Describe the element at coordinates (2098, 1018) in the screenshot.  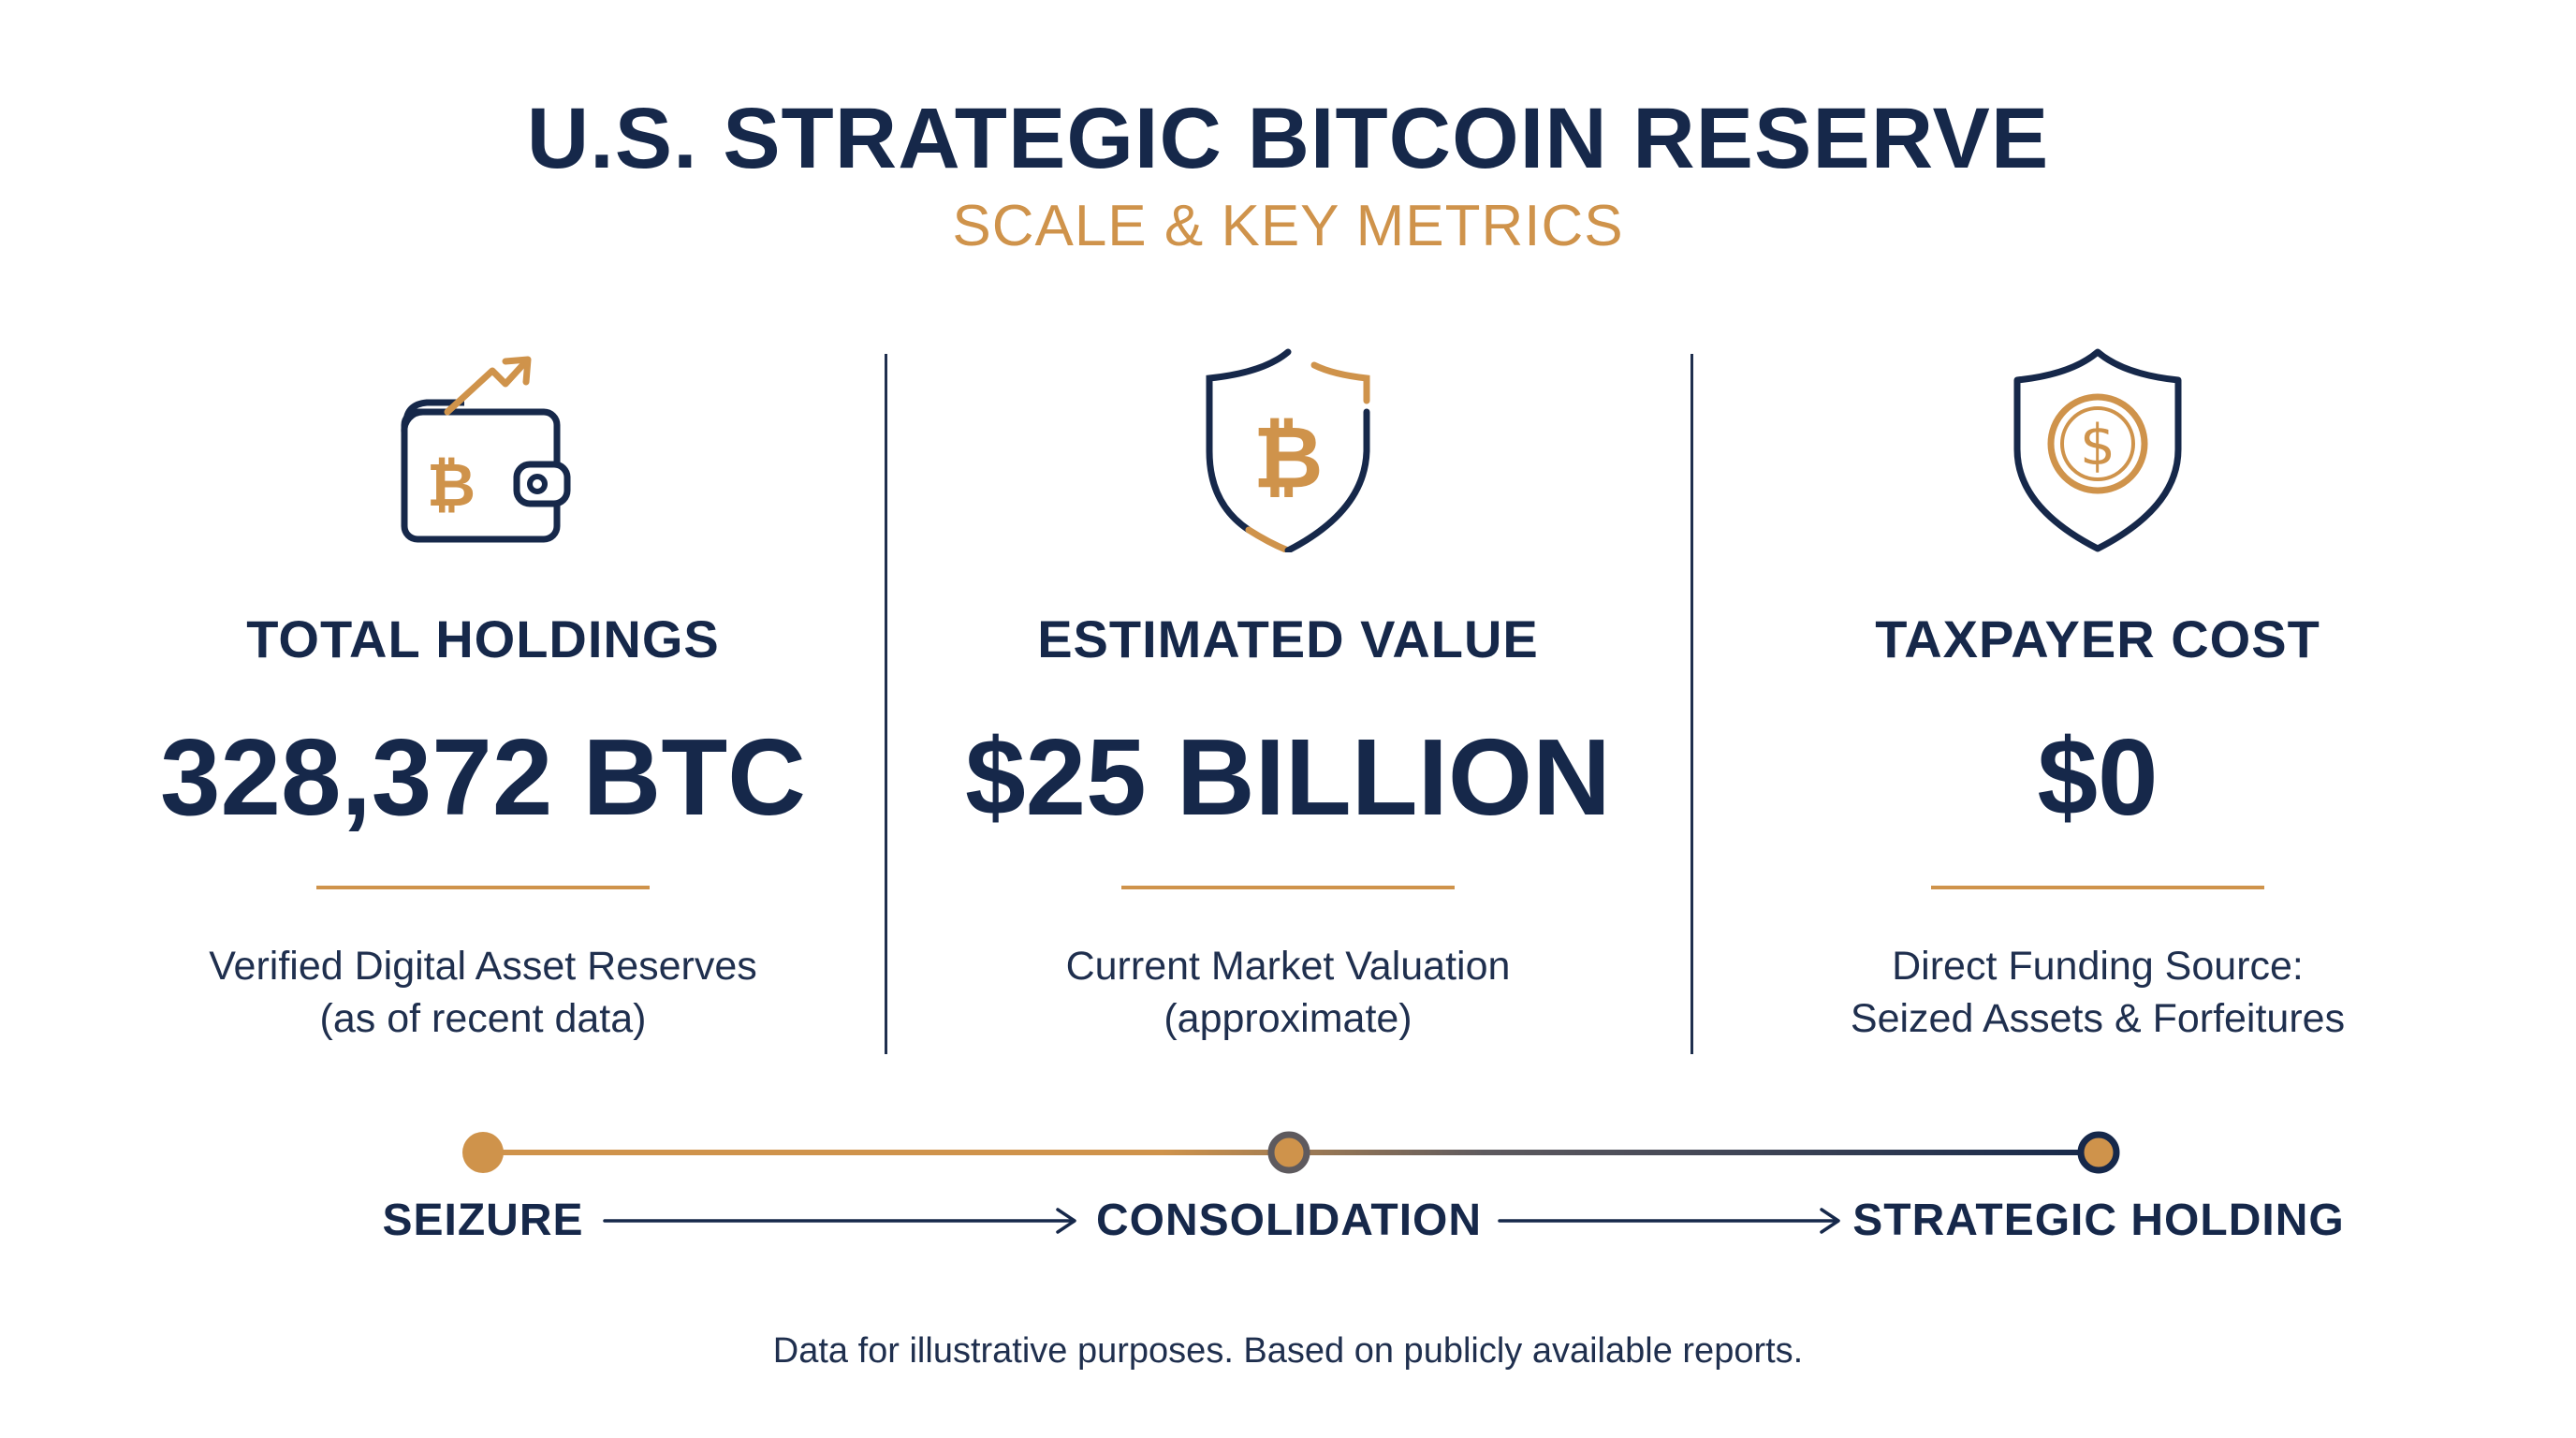
I see `metric-description-line: Seized Assets & Forfeitures` at that location.